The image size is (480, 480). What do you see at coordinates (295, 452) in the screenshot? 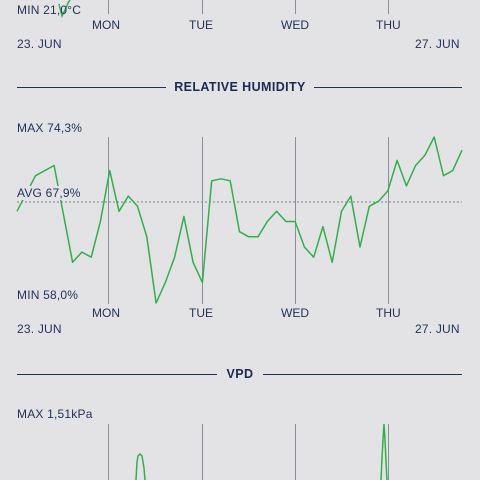
I see `vpd-grid-wed` at bounding box center [295, 452].